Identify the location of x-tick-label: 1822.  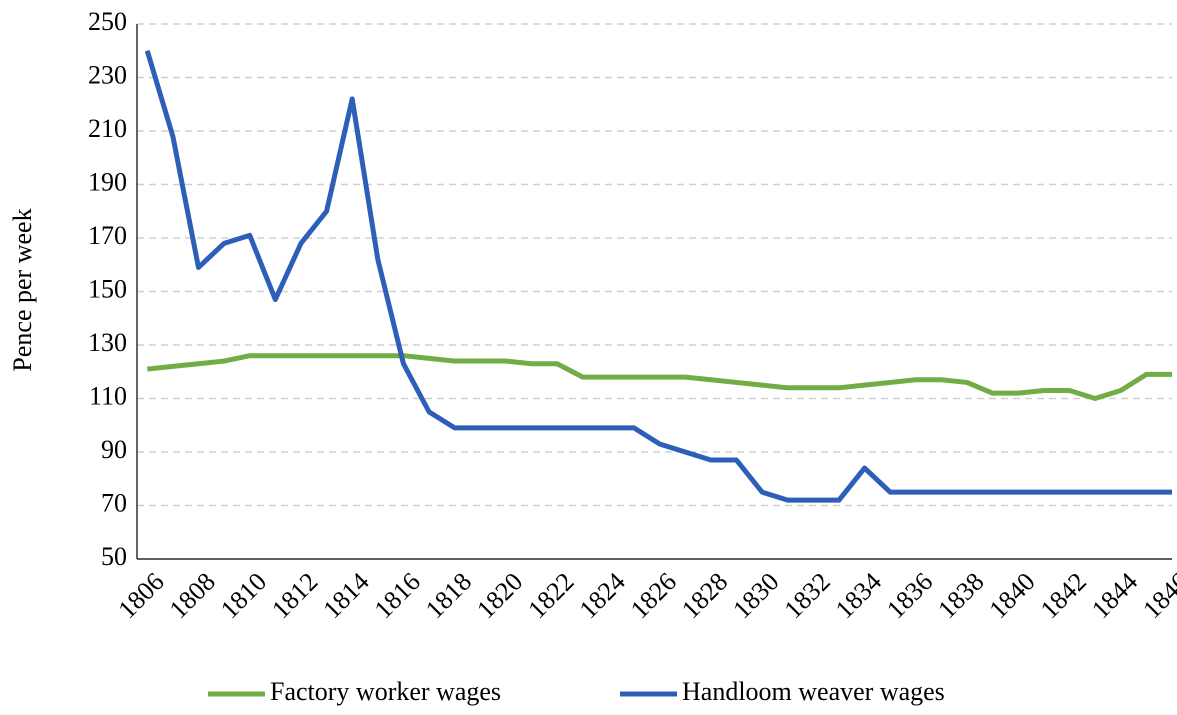
(550, 595).